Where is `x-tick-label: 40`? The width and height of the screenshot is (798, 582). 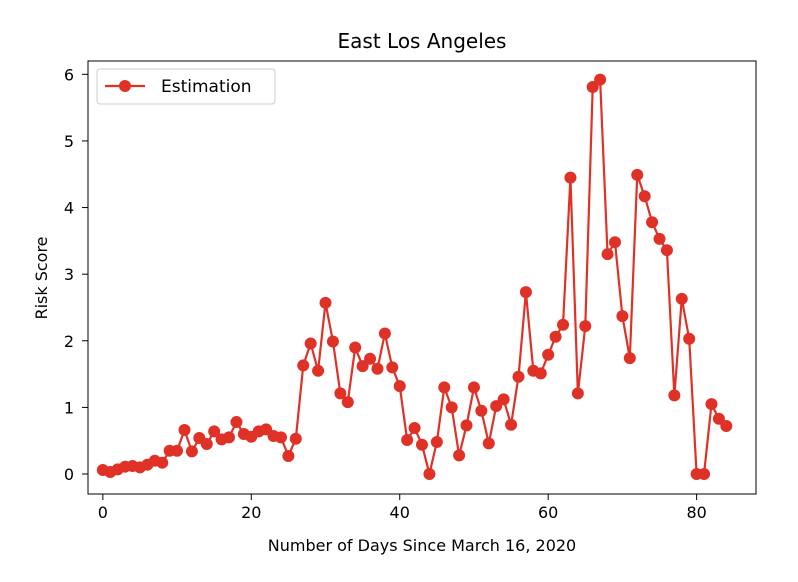
x-tick-label: 40 is located at coordinates (400, 512).